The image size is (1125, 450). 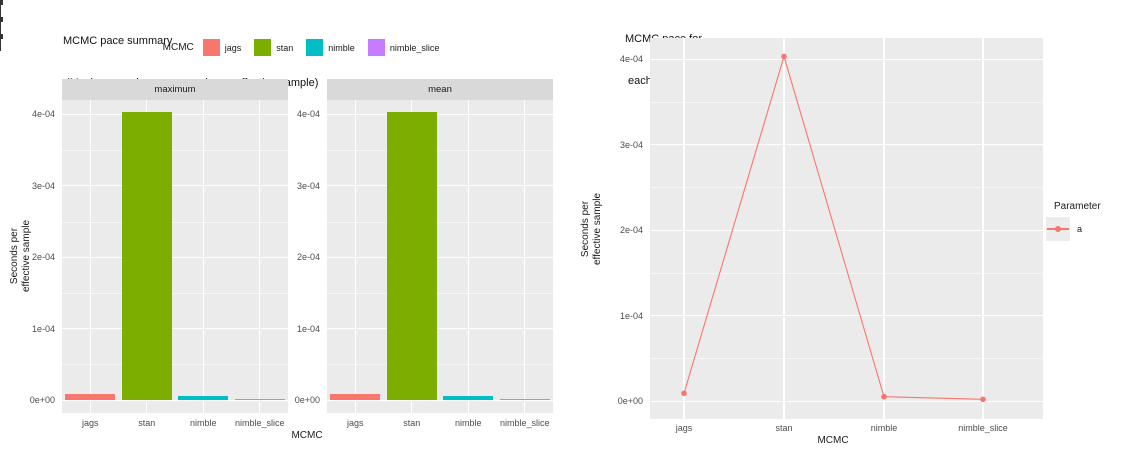 What do you see at coordinates (376, 47) in the screenshot?
I see `legend-swatch-nimble_slice` at bounding box center [376, 47].